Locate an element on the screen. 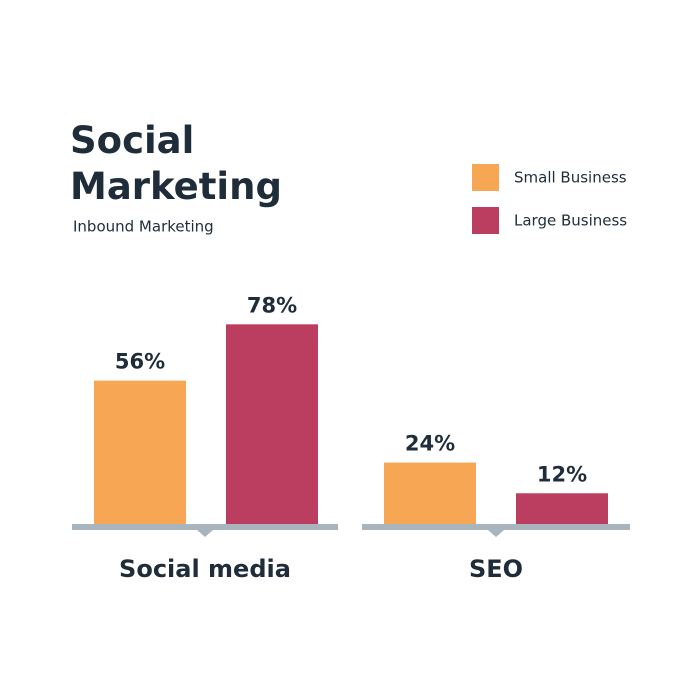 The image size is (700, 700). value-label: 24% is located at coordinates (430, 444).